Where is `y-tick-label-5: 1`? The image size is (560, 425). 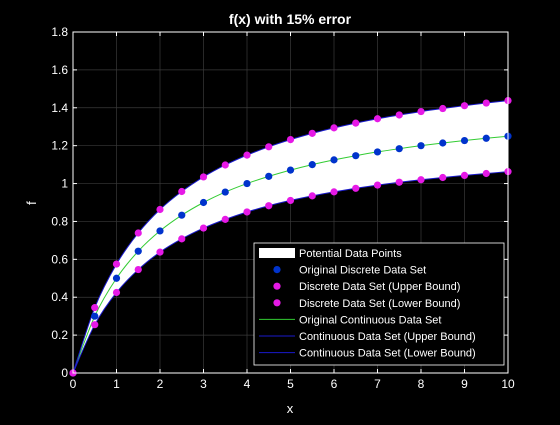 y-tick-label-5: 1 is located at coordinates (64, 184).